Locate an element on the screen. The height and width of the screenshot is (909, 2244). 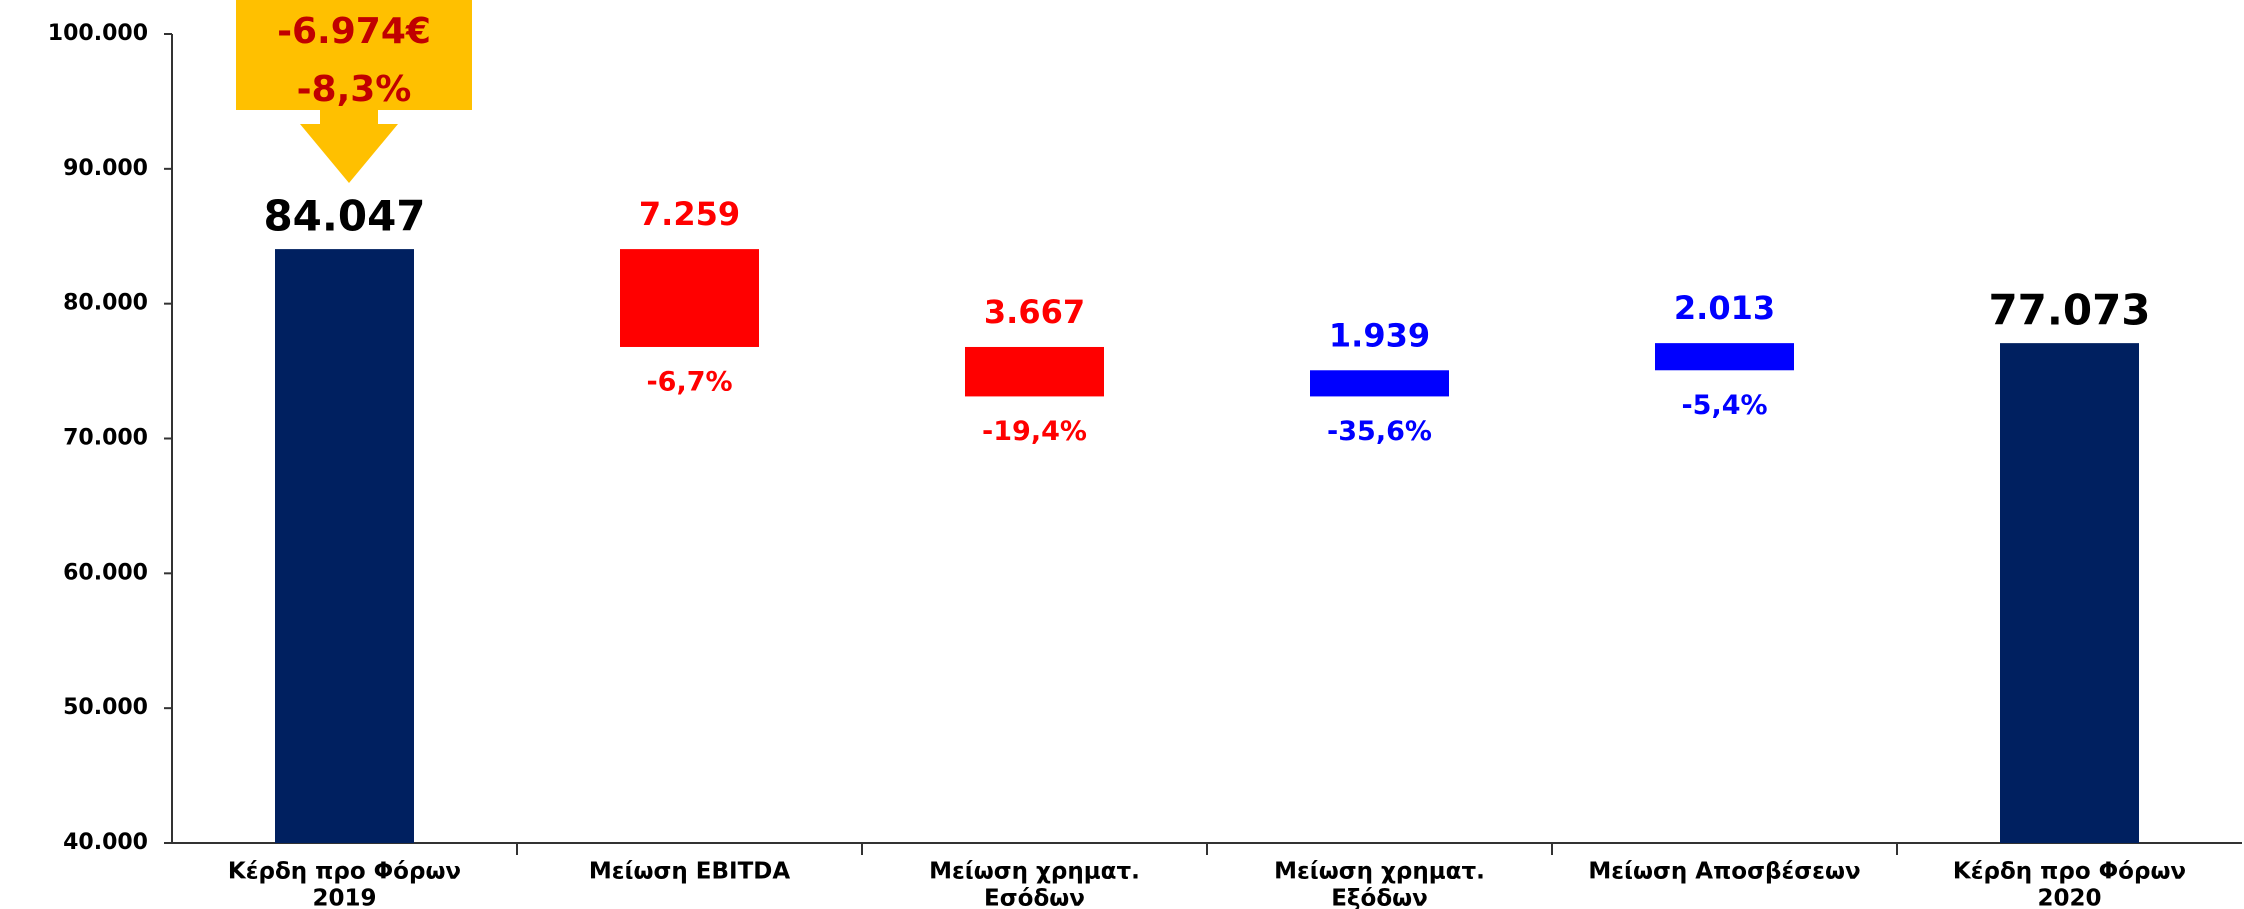
value-label: 2.013 is located at coordinates (1724, 308).